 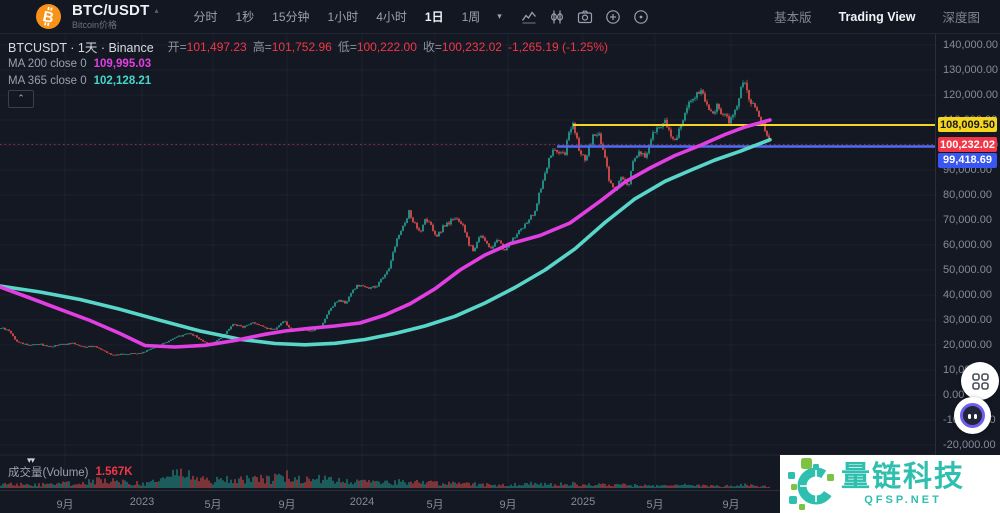 What do you see at coordinates (391, 16) in the screenshot?
I see `timeframe-4小时: 4小时` at bounding box center [391, 16].